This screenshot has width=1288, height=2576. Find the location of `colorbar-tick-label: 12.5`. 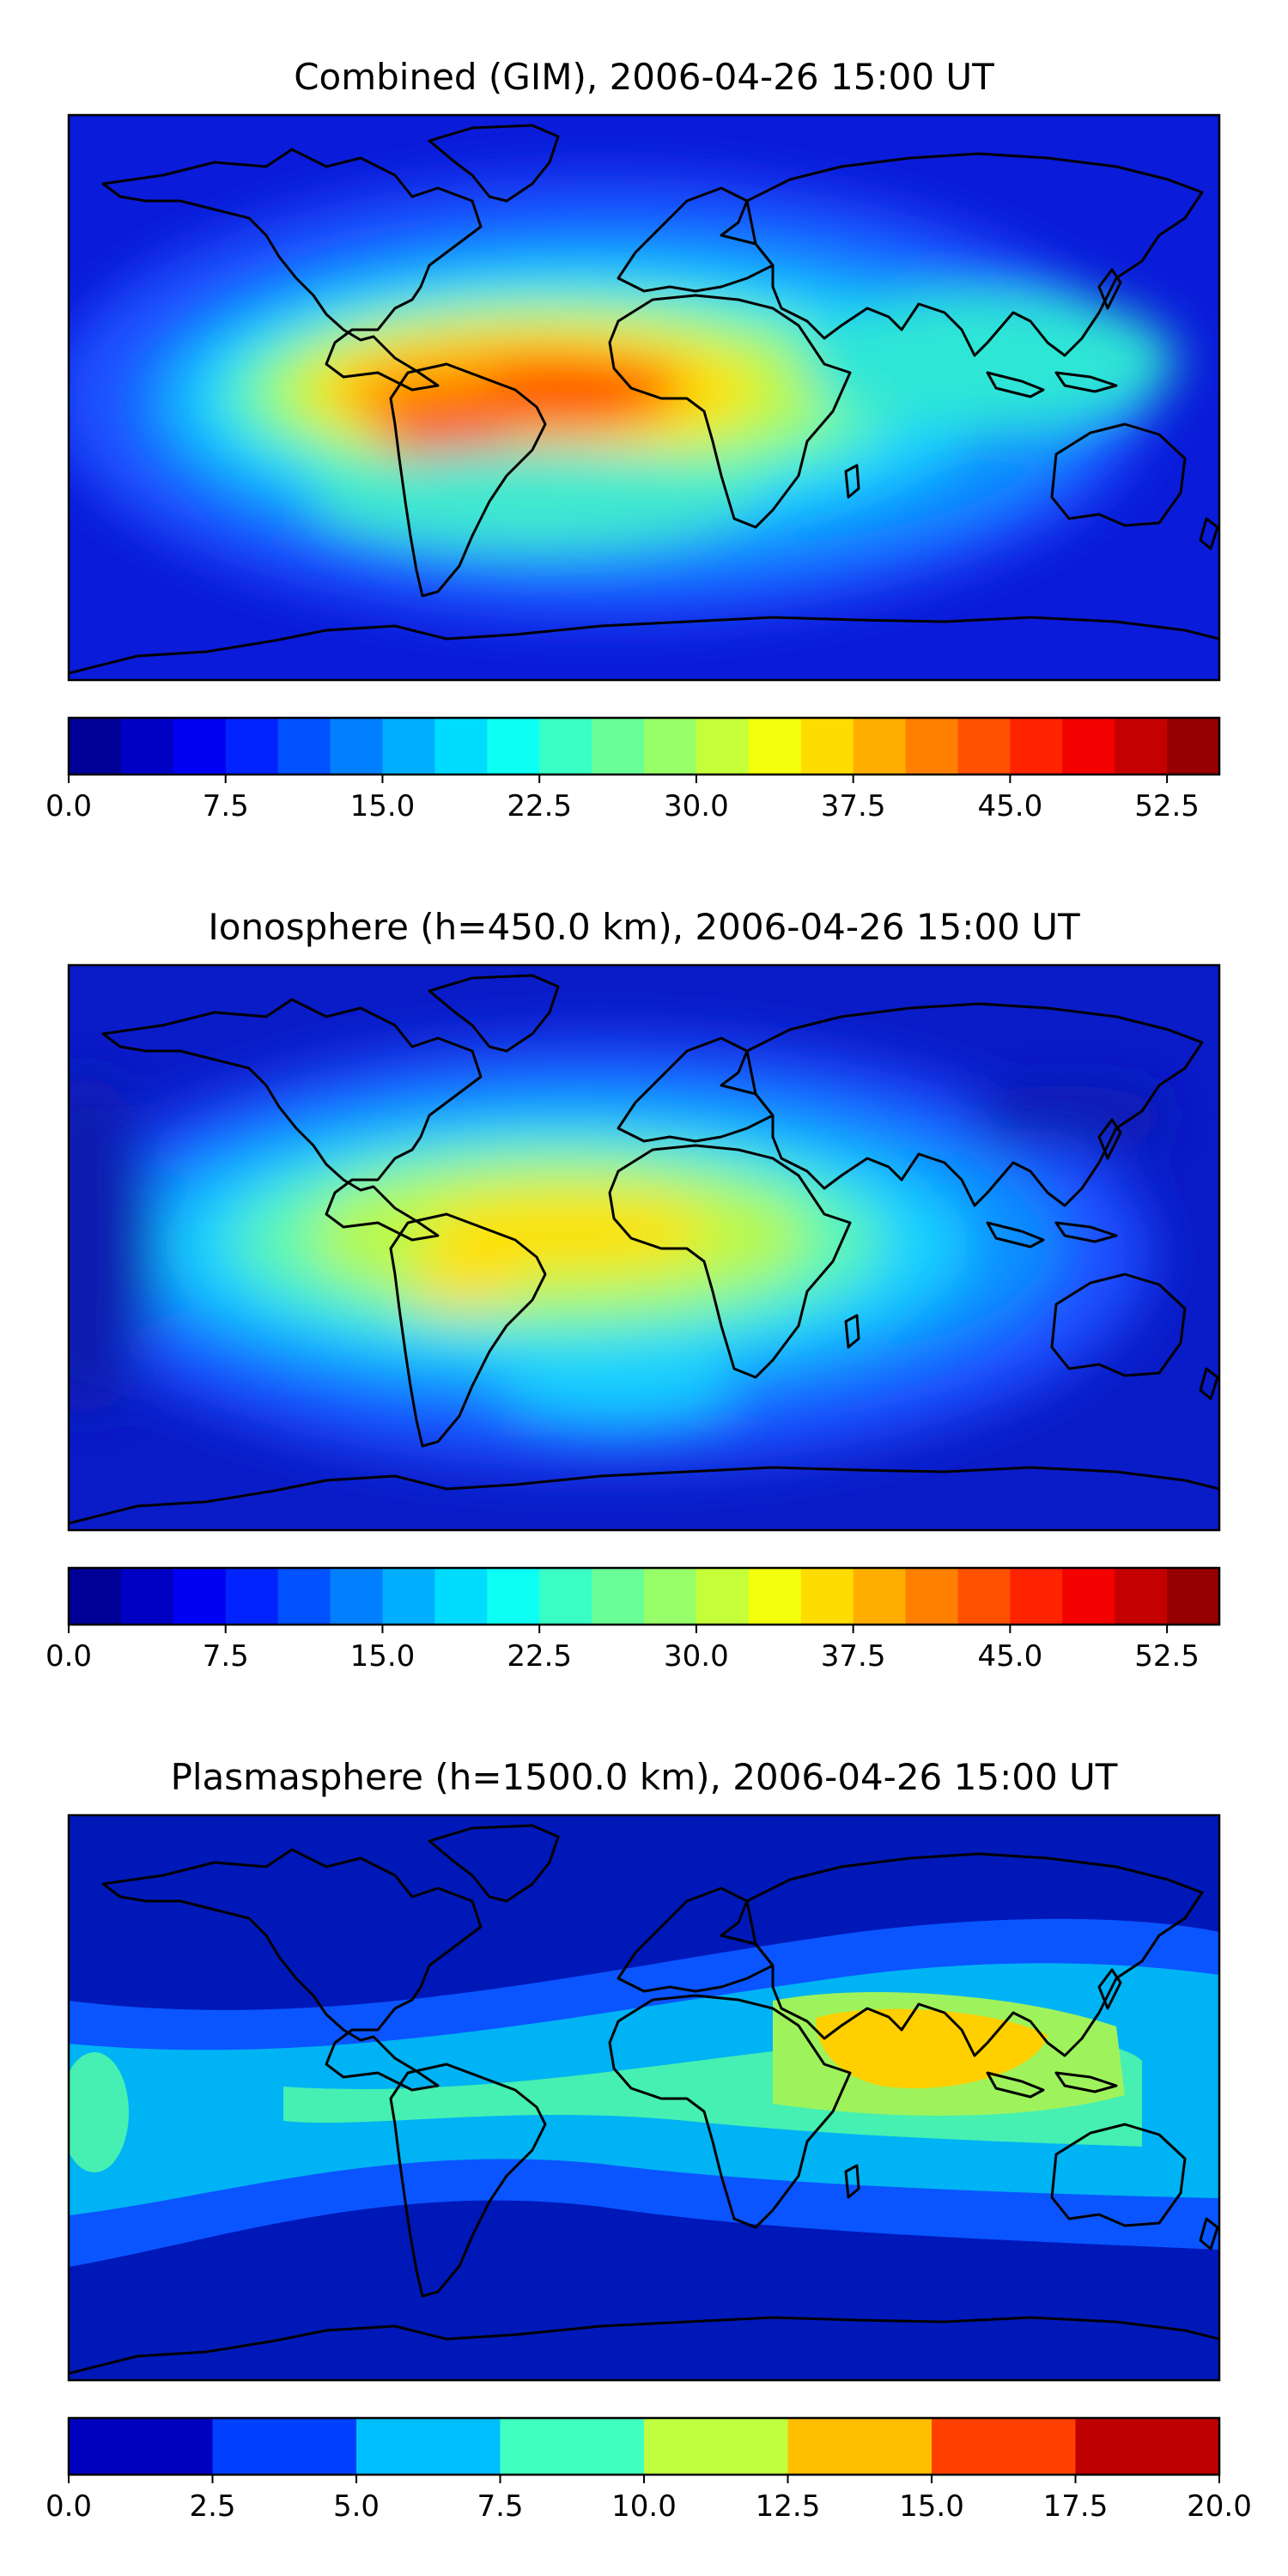

colorbar-tick-label: 12.5 is located at coordinates (788, 2507).